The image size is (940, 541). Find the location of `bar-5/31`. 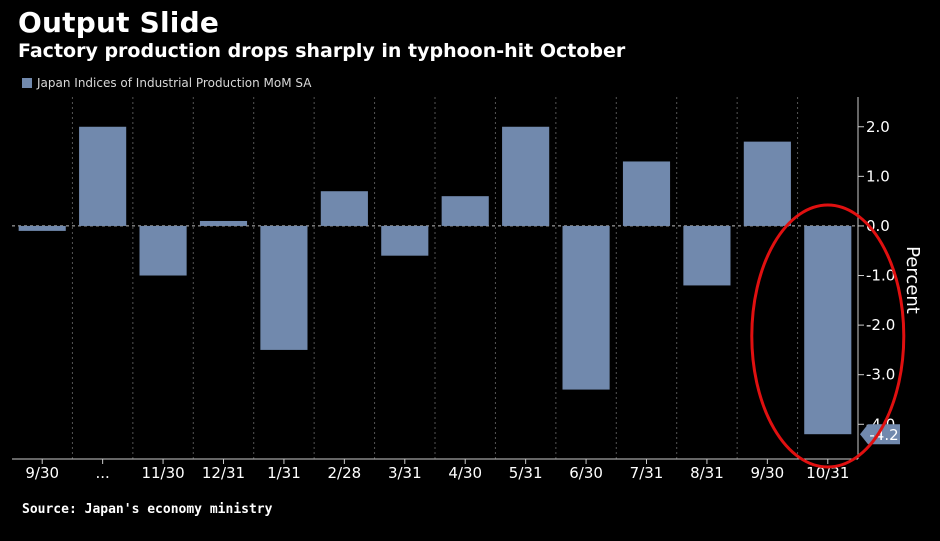

bar-5/31 is located at coordinates (526, 176).